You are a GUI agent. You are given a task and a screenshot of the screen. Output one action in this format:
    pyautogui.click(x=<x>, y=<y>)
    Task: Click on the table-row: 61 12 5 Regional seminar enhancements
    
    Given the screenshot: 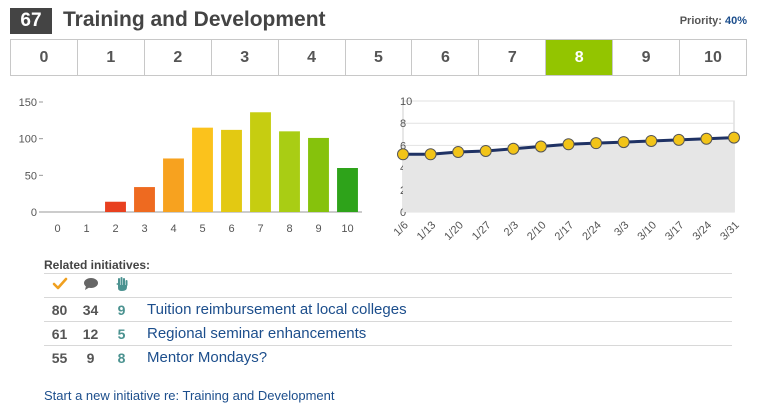 What is the action you would take?
    pyautogui.click(x=388, y=333)
    